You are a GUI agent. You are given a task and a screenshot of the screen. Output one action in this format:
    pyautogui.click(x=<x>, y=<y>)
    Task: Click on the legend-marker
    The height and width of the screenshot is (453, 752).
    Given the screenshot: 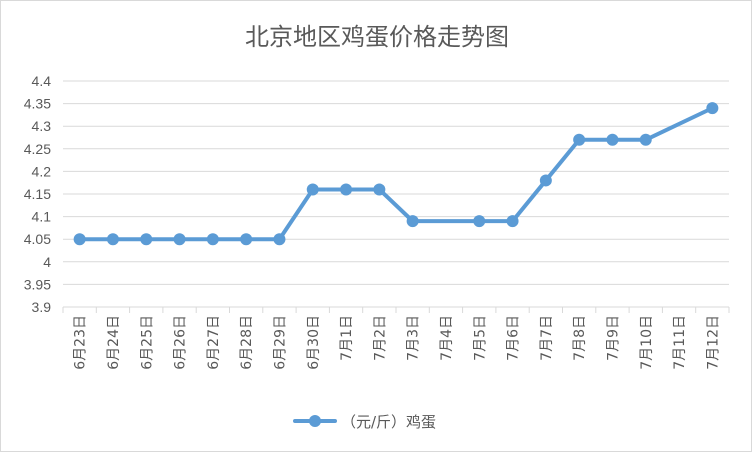 What is the action you would take?
    pyautogui.click(x=315, y=421)
    